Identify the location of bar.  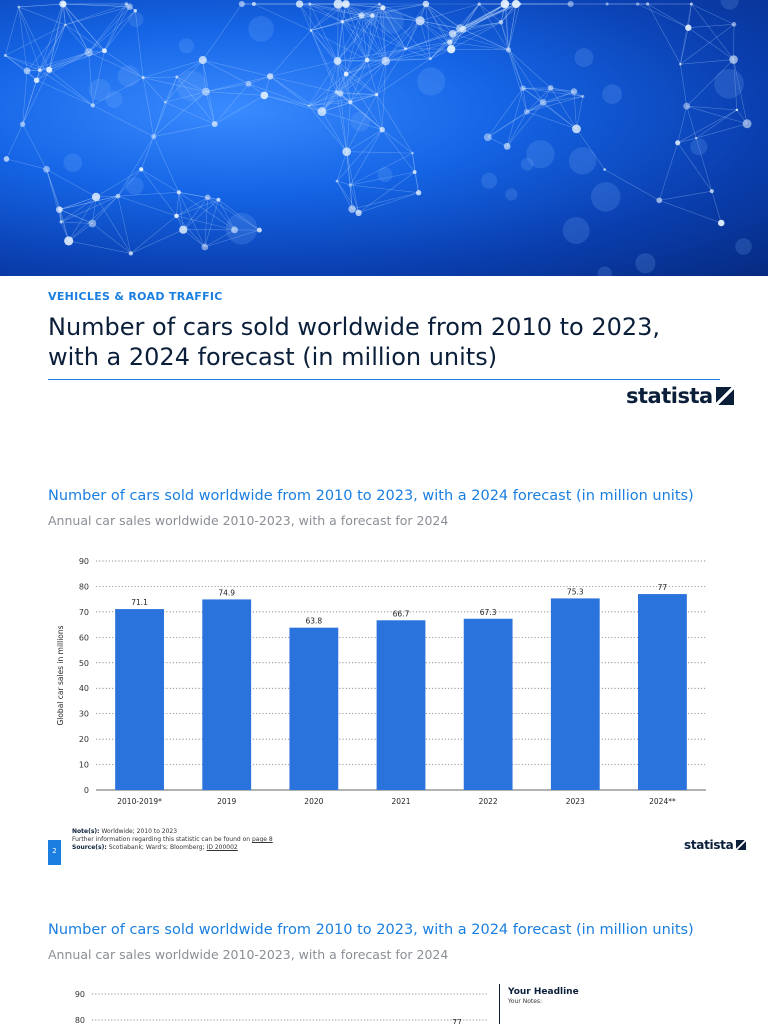
(401, 705).